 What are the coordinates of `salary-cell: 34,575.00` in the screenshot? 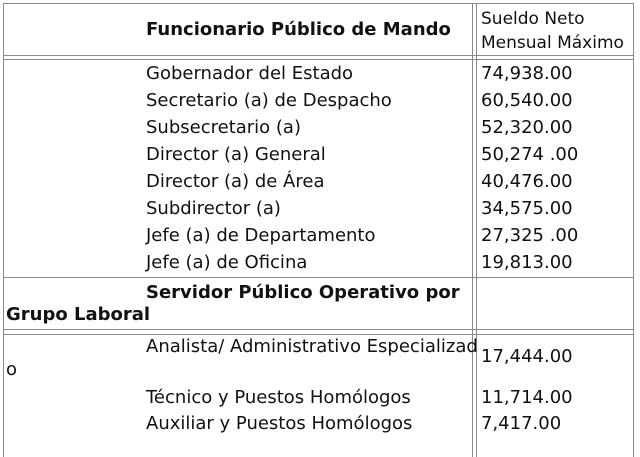 It's located at (527, 208).